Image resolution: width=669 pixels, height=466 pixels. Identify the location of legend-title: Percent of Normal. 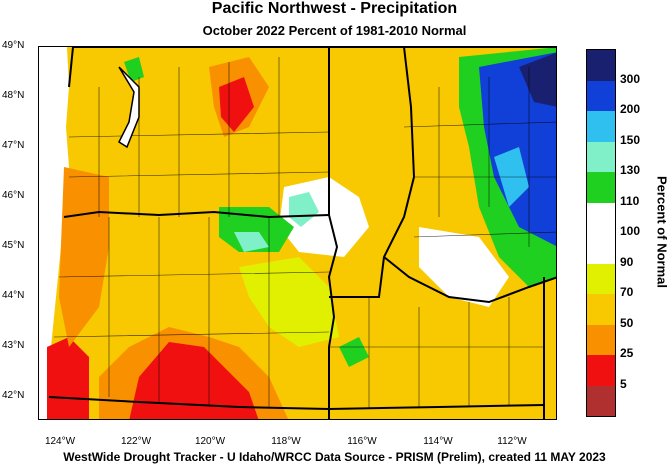
(661, 232).